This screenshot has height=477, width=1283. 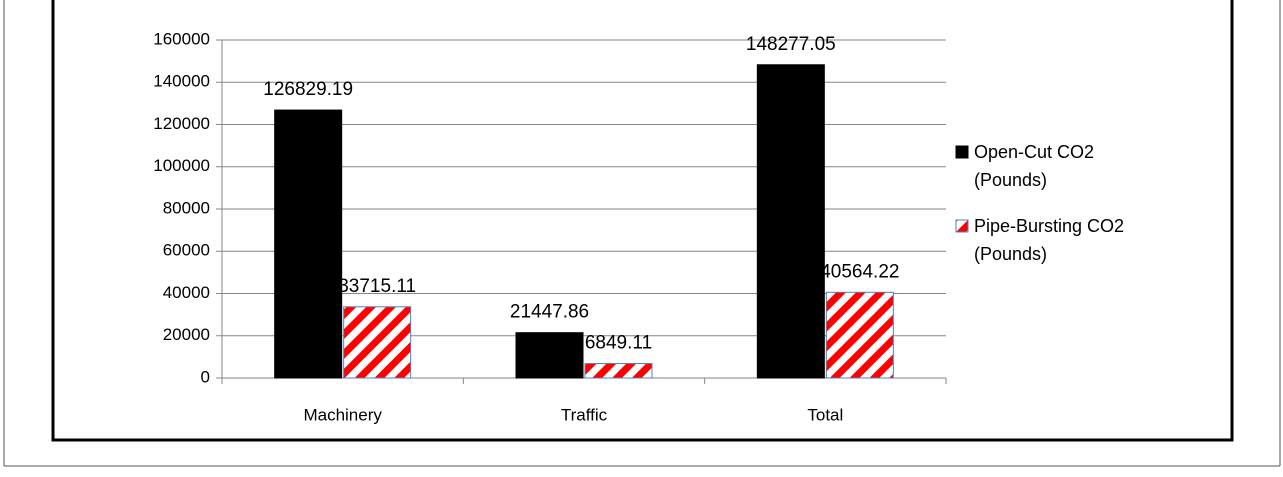 What do you see at coordinates (825, 414) in the screenshot?
I see `x-tick-label: Total` at bounding box center [825, 414].